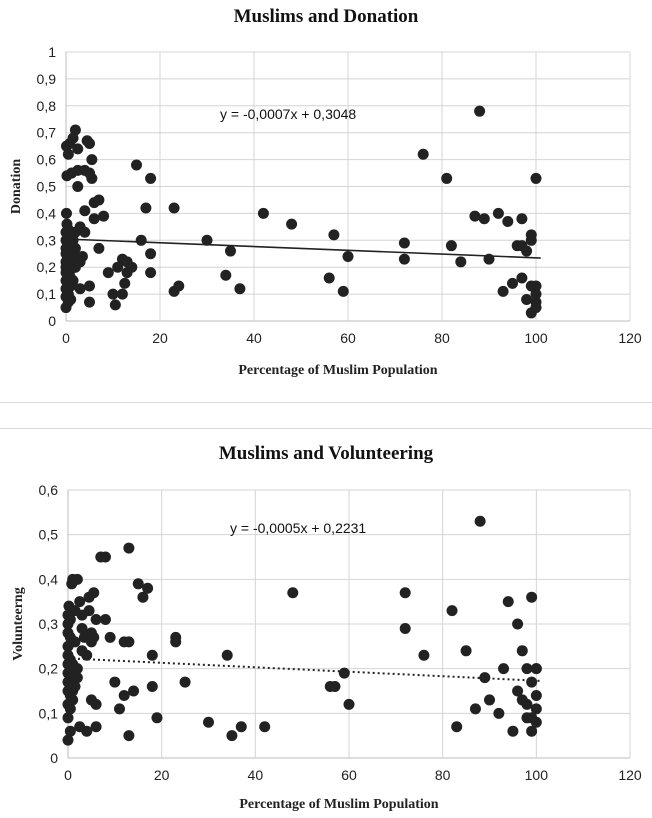 The height and width of the screenshot is (818, 652). Describe the element at coordinates (348, 338) in the screenshot. I see `x-tick-label: 60` at that location.